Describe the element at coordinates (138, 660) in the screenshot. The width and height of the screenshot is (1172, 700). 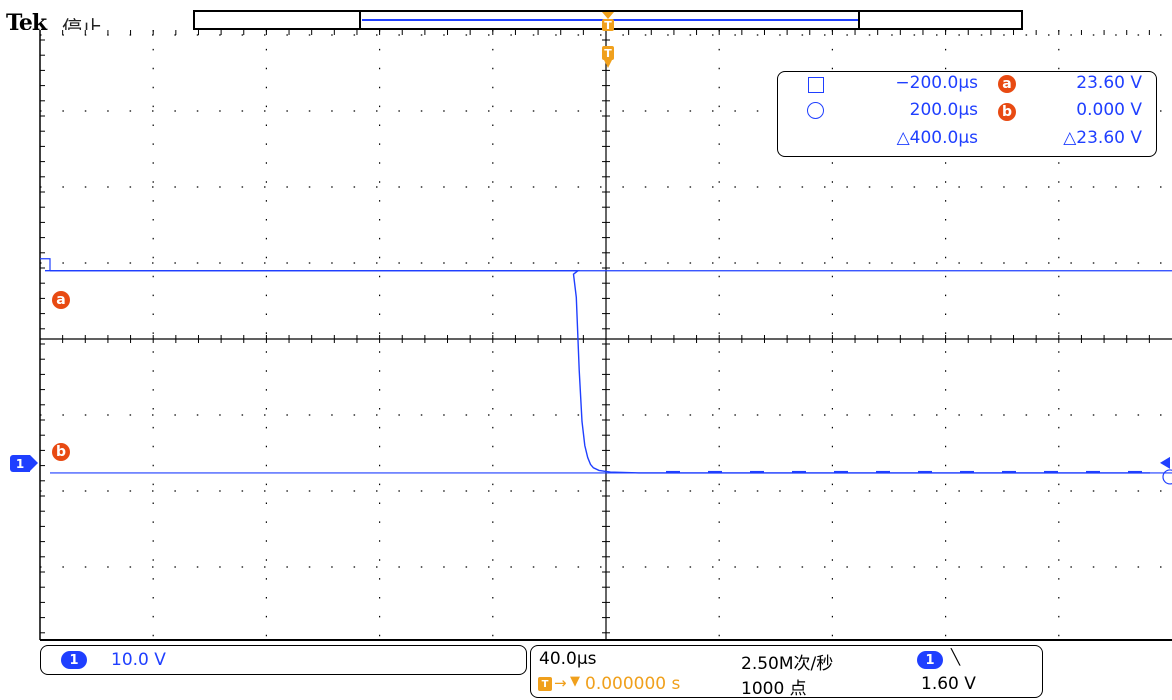
I see `channel1-scale: 10.0 V` at that location.